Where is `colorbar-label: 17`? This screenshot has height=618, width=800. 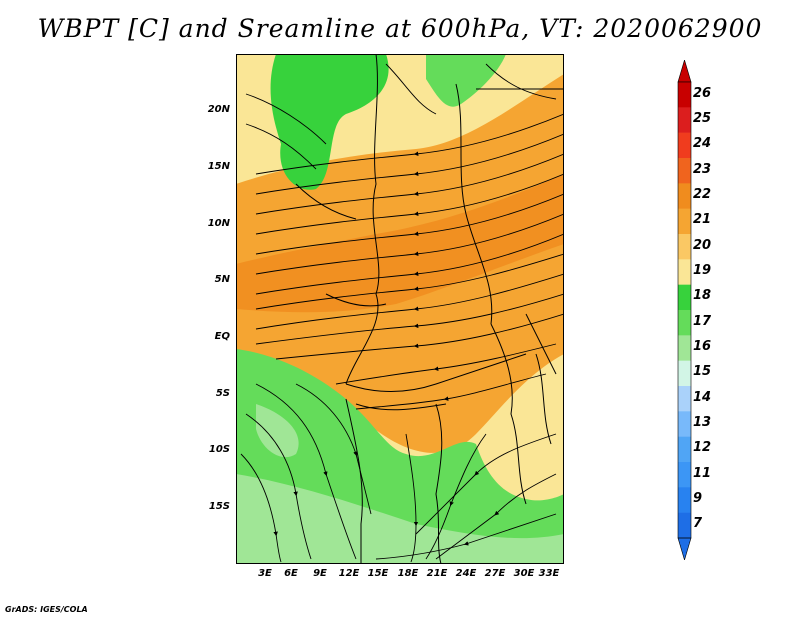 colorbar-label: 17 is located at coordinates (702, 321).